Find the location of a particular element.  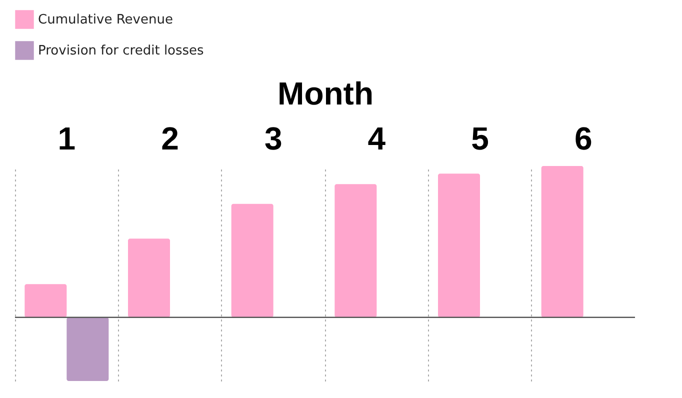

x-tick-label: 6 is located at coordinates (583, 138).